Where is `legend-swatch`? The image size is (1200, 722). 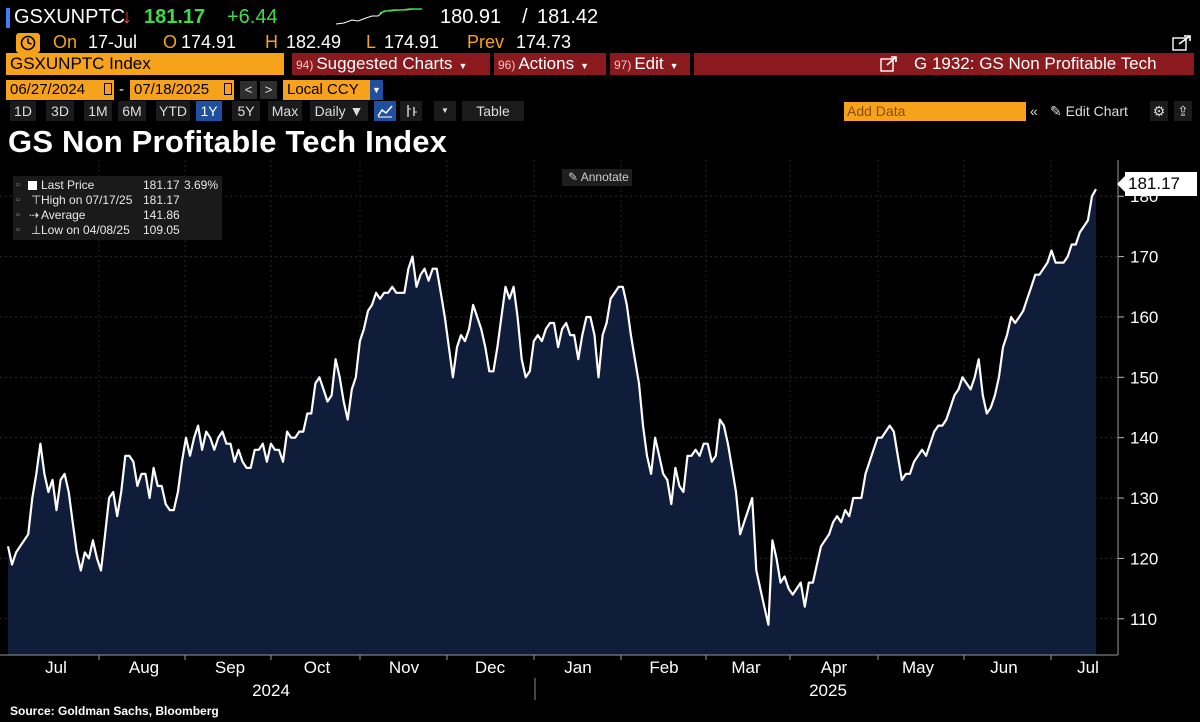
legend-swatch is located at coordinates (32, 185).